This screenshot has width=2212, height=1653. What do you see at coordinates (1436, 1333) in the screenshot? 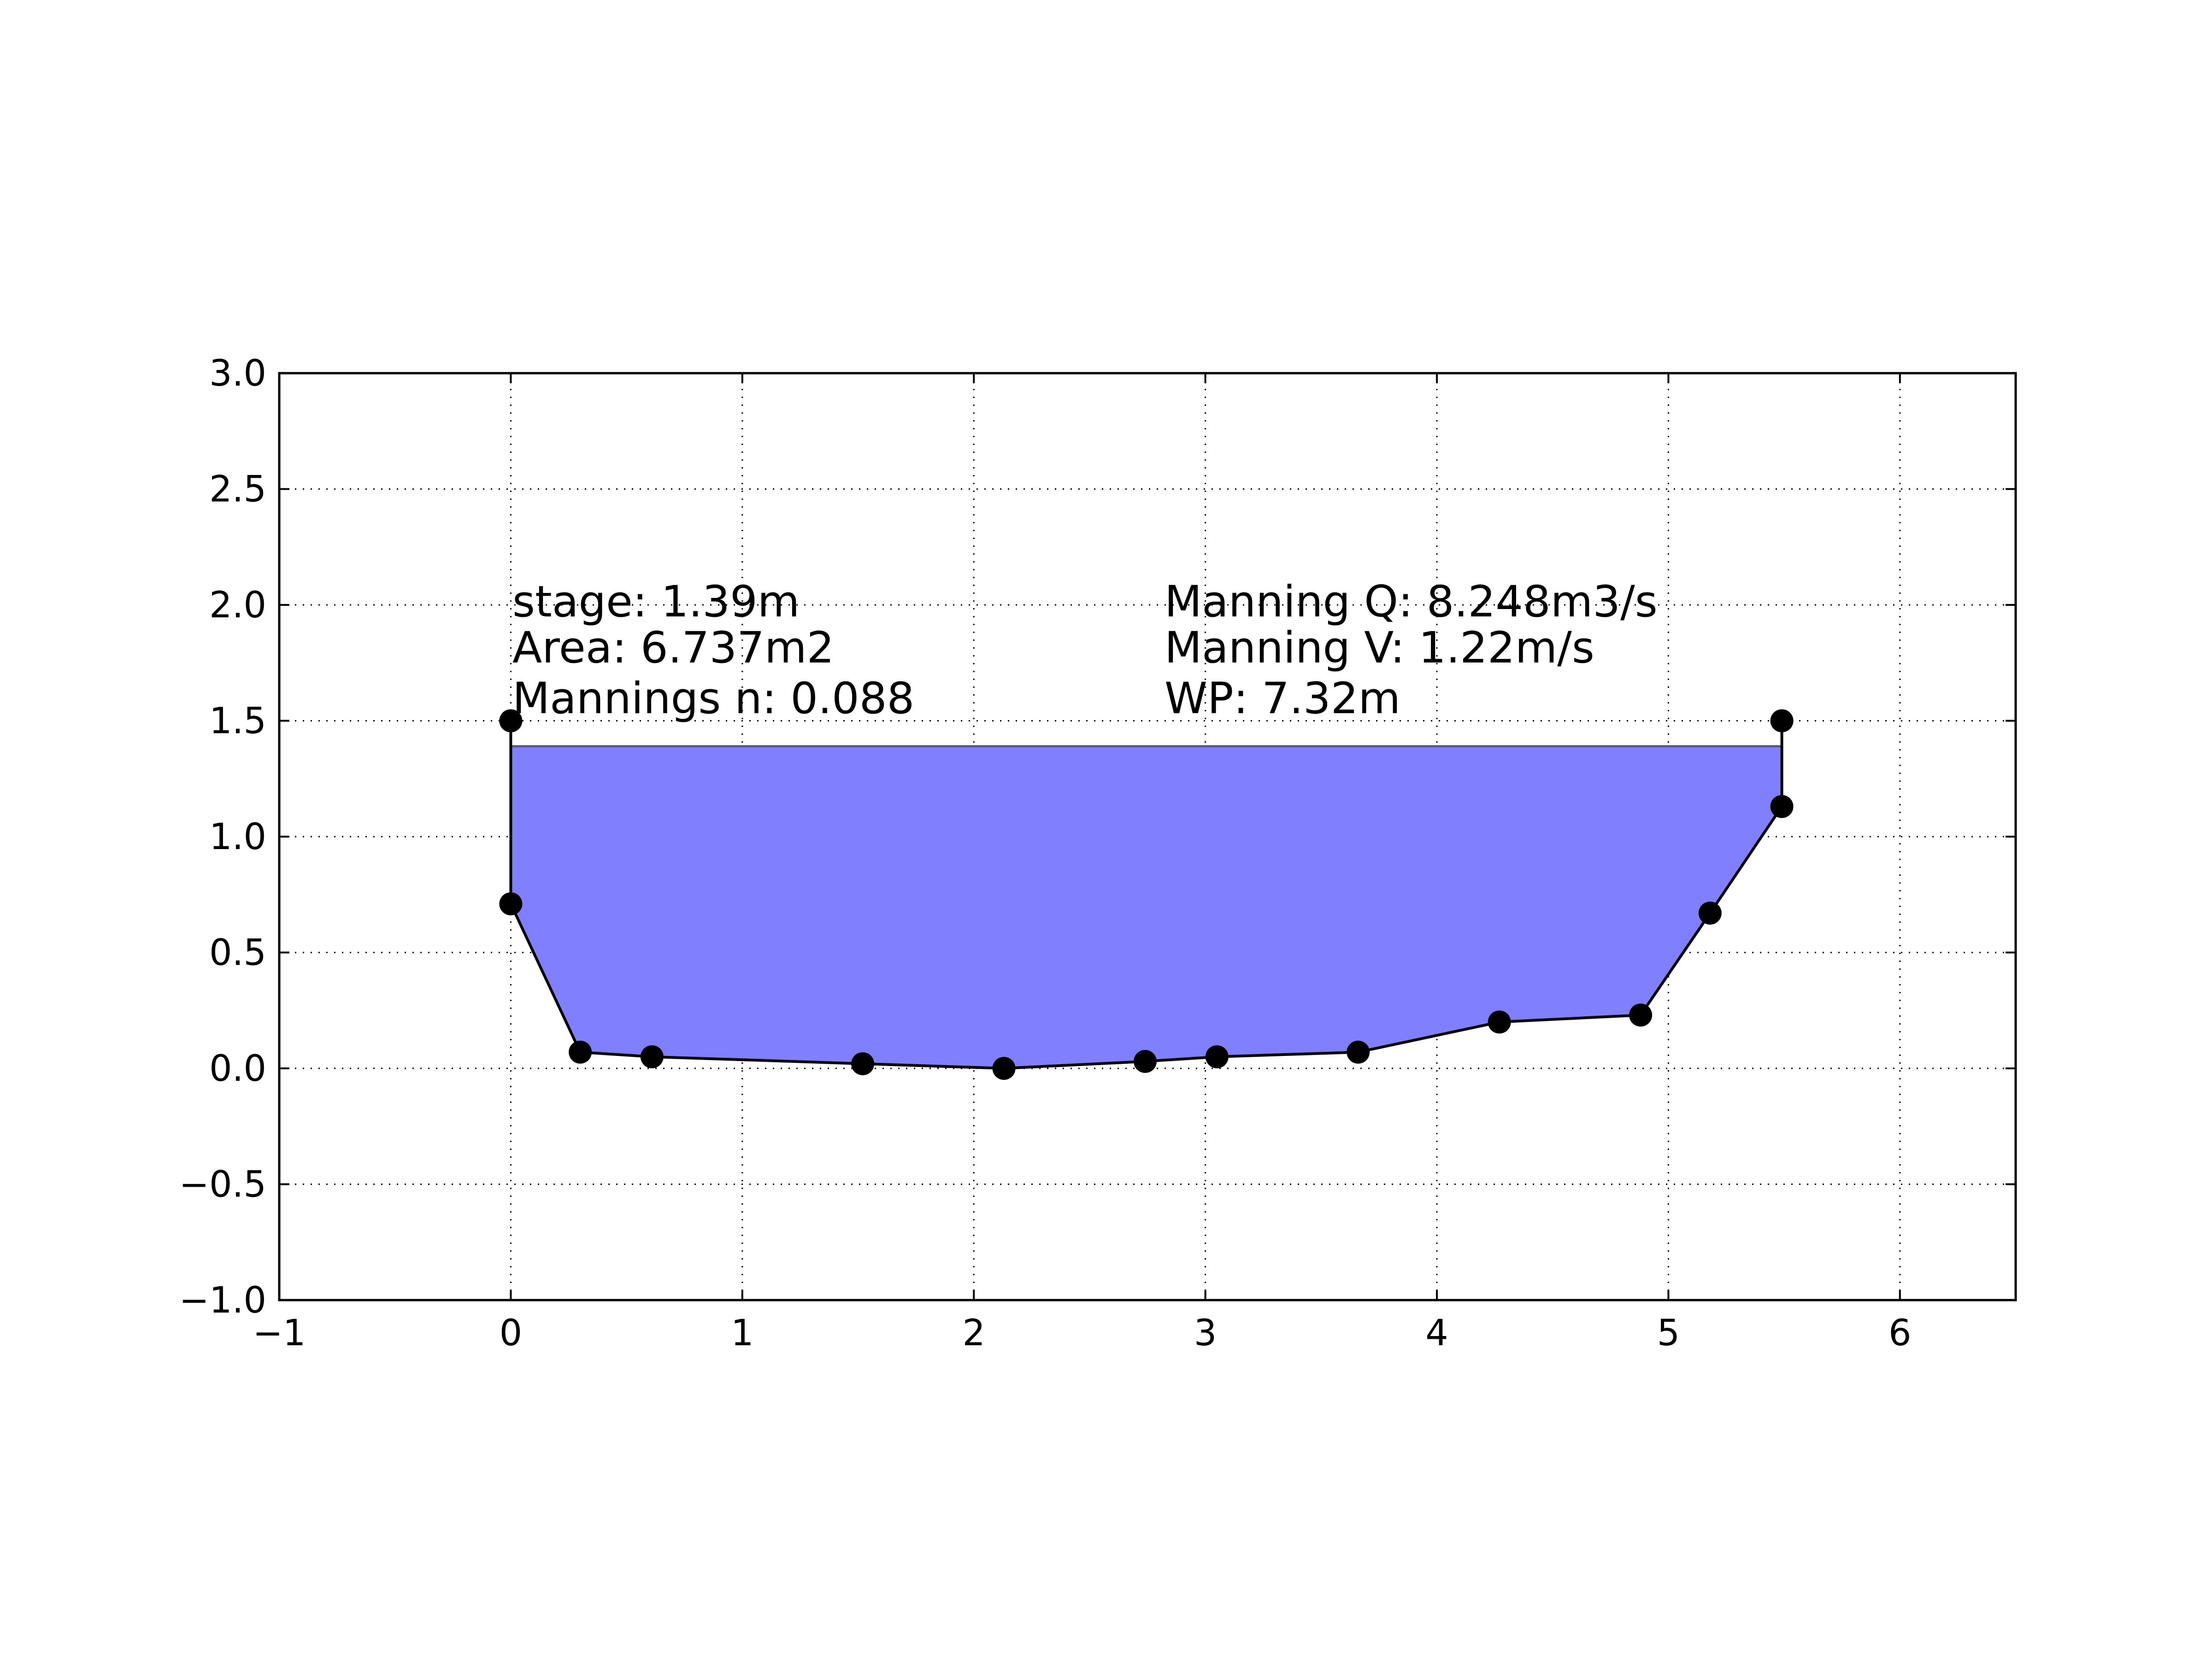
I see `x-tick-label: 4` at bounding box center [1436, 1333].